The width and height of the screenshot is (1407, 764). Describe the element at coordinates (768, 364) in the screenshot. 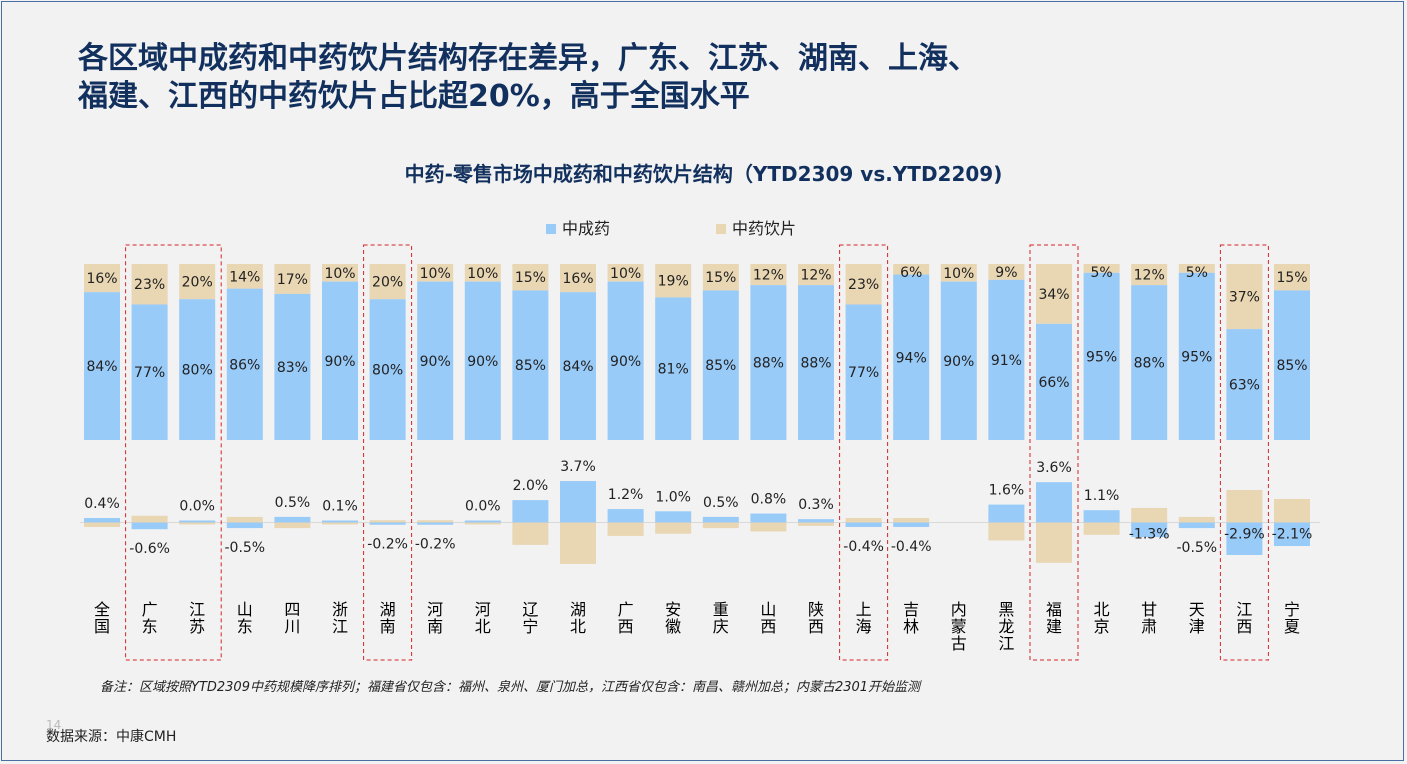

I see `label-cpm-14: 88%` at that location.